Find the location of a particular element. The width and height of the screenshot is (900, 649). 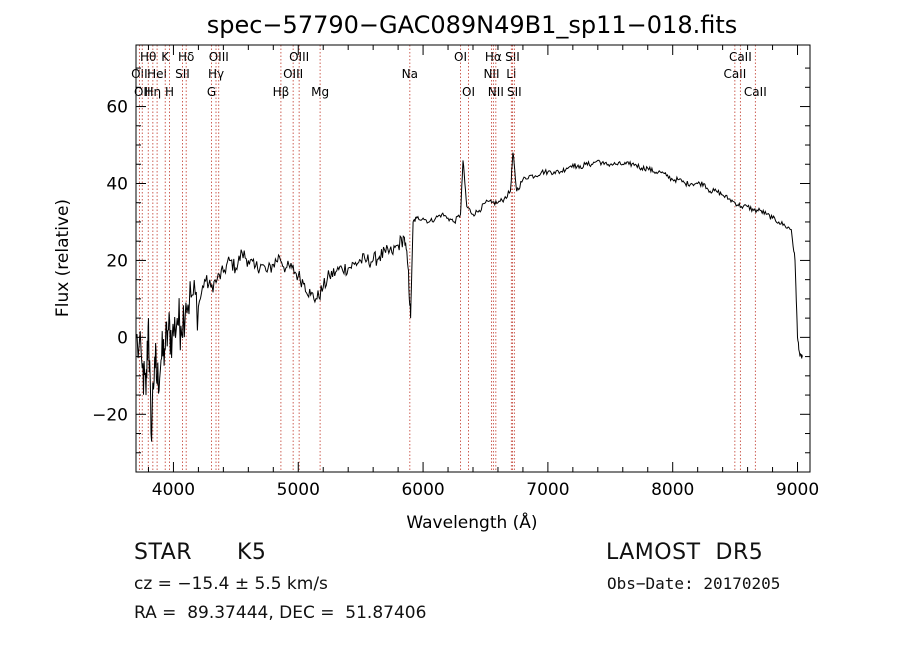

emission-line-label: H is located at coordinates (169, 92).